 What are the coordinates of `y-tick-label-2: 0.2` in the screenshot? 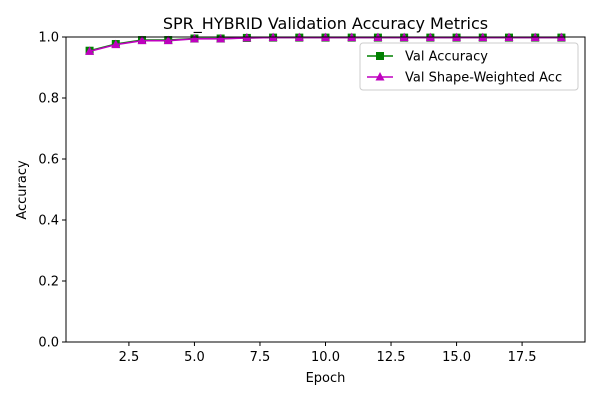 It's located at (48, 282).